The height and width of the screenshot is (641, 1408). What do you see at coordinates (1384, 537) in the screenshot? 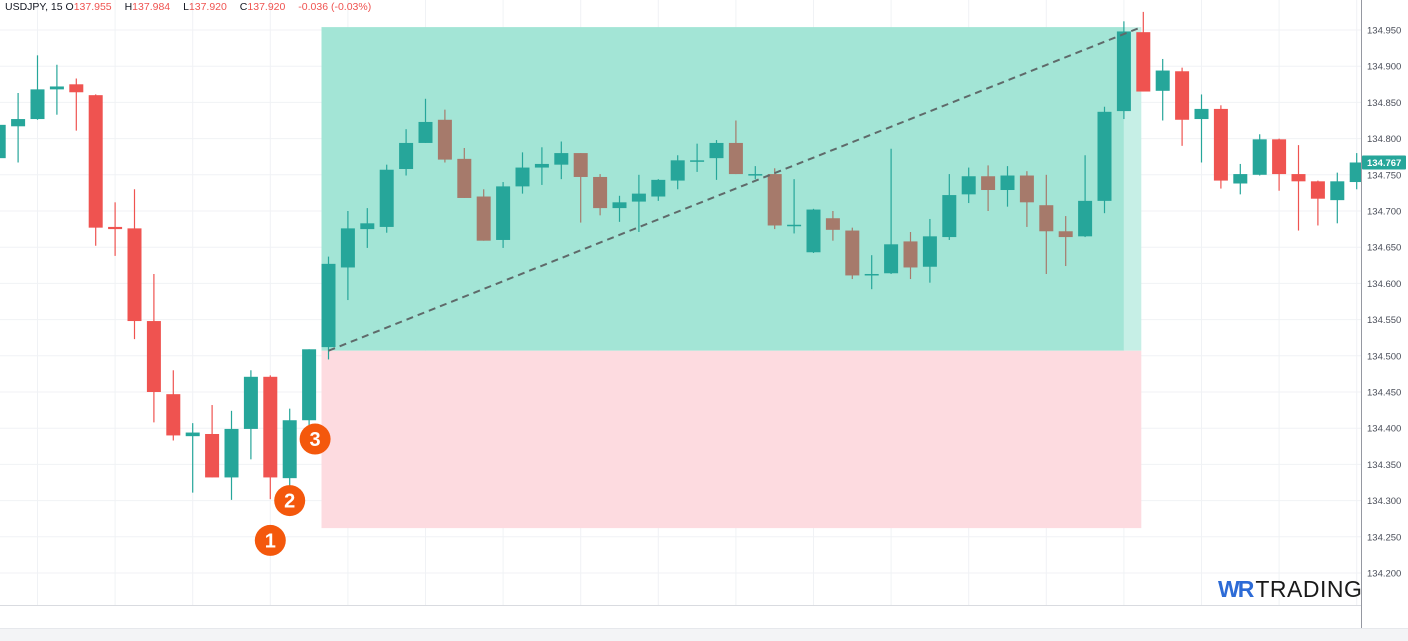
I see `price-tick-label: 134.250` at bounding box center [1384, 537].